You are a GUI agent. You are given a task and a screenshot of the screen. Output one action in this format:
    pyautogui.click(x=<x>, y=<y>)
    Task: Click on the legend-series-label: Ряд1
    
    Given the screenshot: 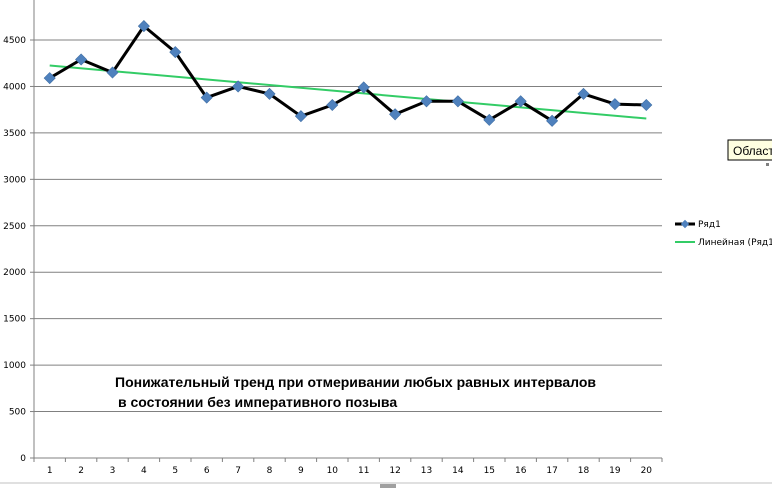 What is the action you would take?
    pyautogui.click(x=709, y=225)
    